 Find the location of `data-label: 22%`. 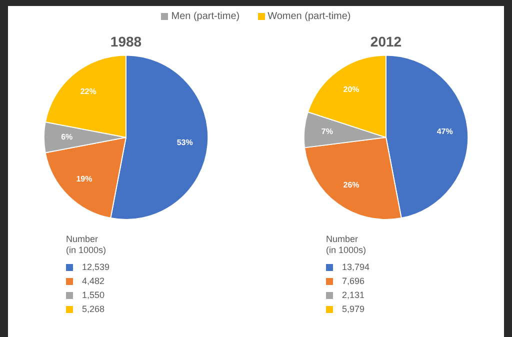

data-label: 22% is located at coordinates (88, 91).